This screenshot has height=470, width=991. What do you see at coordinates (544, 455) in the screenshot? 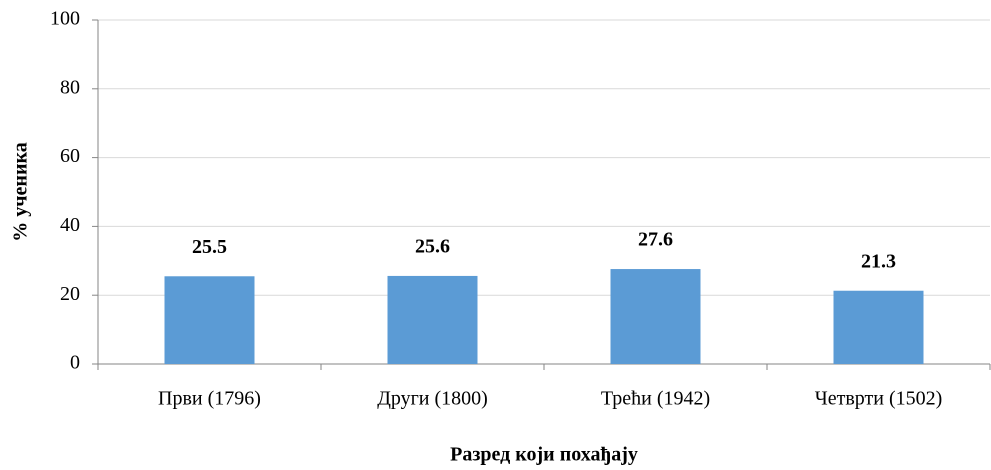
I see `x-axis-label: Разред који похађају` at bounding box center [544, 455].